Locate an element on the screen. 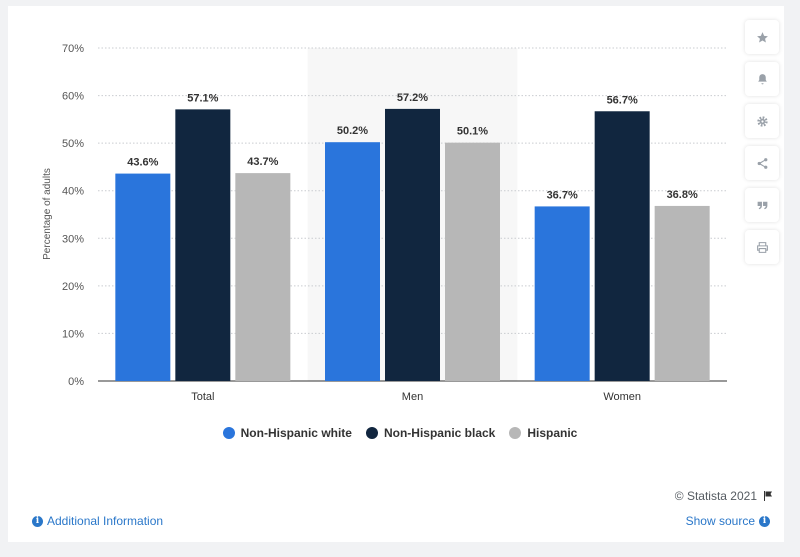 The width and height of the screenshot is (800, 557). print-icon is located at coordinates (762, 247).